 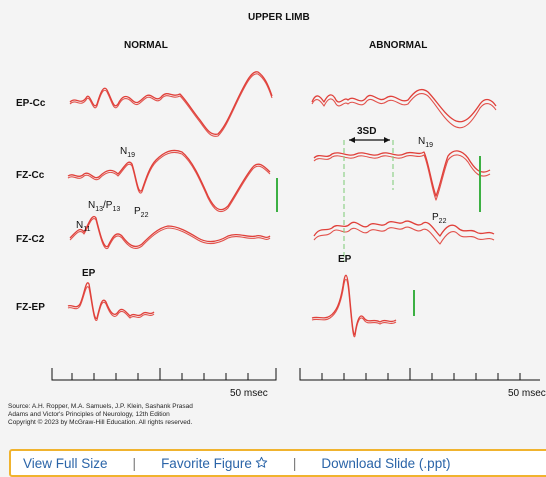 What do you see at coordinates (402, 173) in the screenshot?
I see `abnormal-fz-cc-trace` at bounding box center [402, 173].